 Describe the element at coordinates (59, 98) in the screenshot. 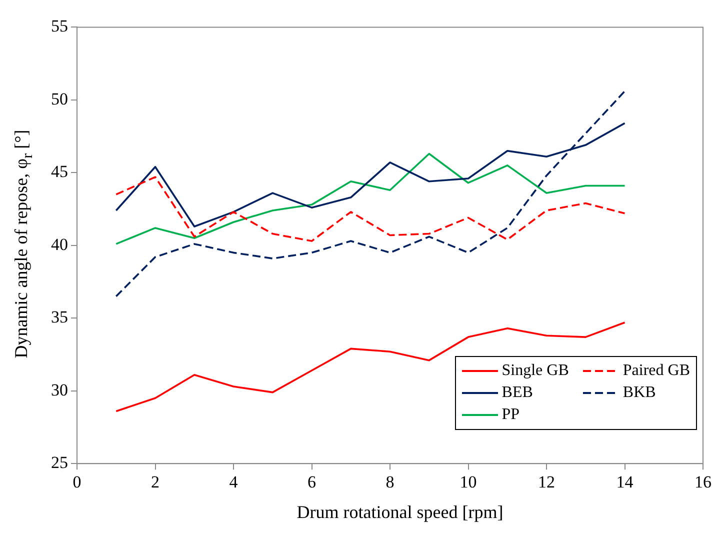

I see `y-tick-label: 50` at that location.